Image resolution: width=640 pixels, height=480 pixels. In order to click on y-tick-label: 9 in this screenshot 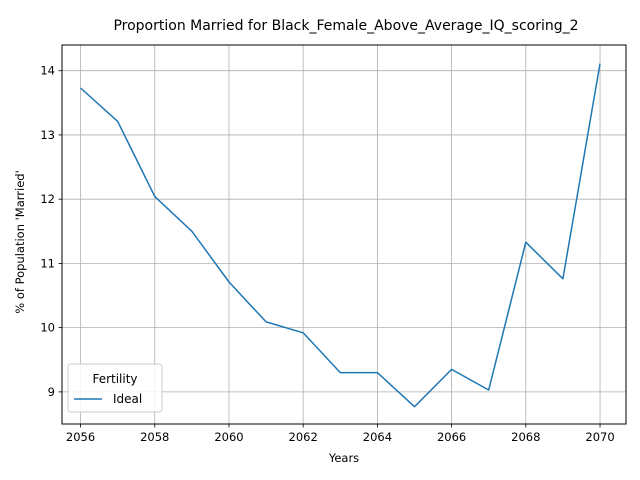, I will do `click(51, 392)`.